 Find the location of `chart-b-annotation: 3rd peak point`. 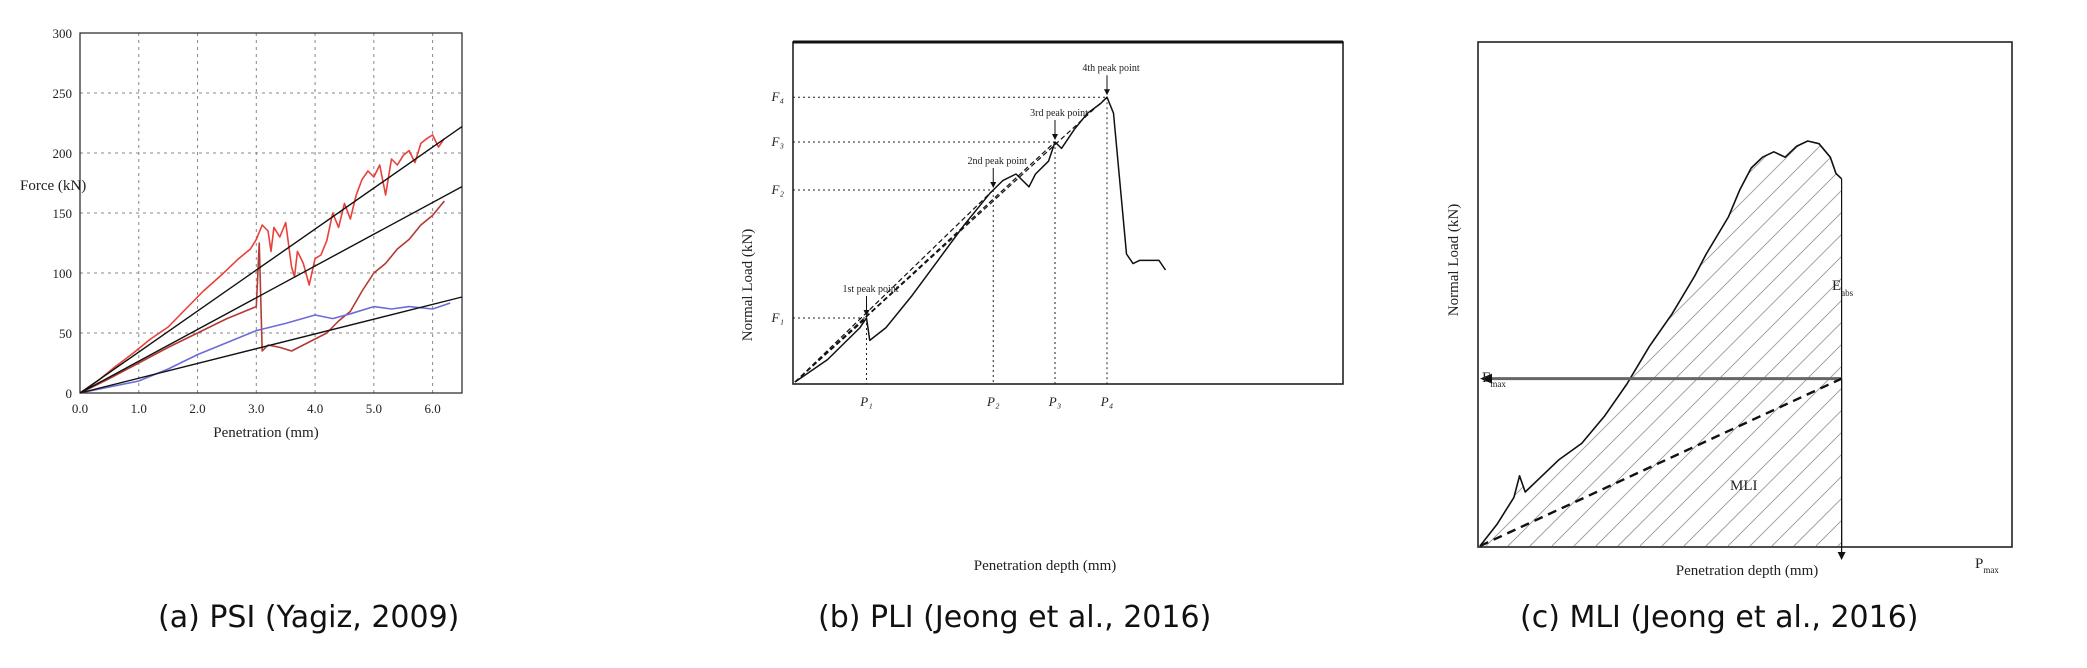

chart-b-annotation: 3rd peak point is located at coordinates (1059, 113).